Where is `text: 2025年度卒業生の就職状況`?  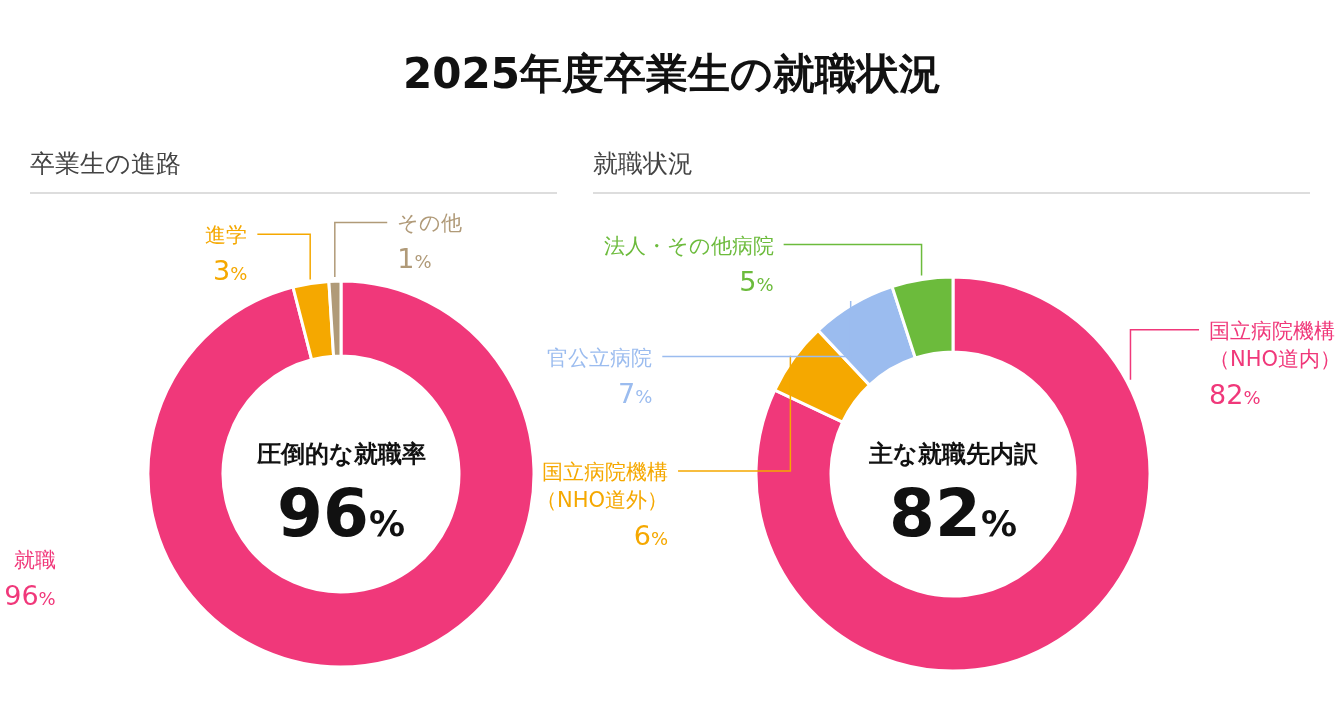 text: 2025年度卒業生の就職状況 is located at coordinates (672, 73).